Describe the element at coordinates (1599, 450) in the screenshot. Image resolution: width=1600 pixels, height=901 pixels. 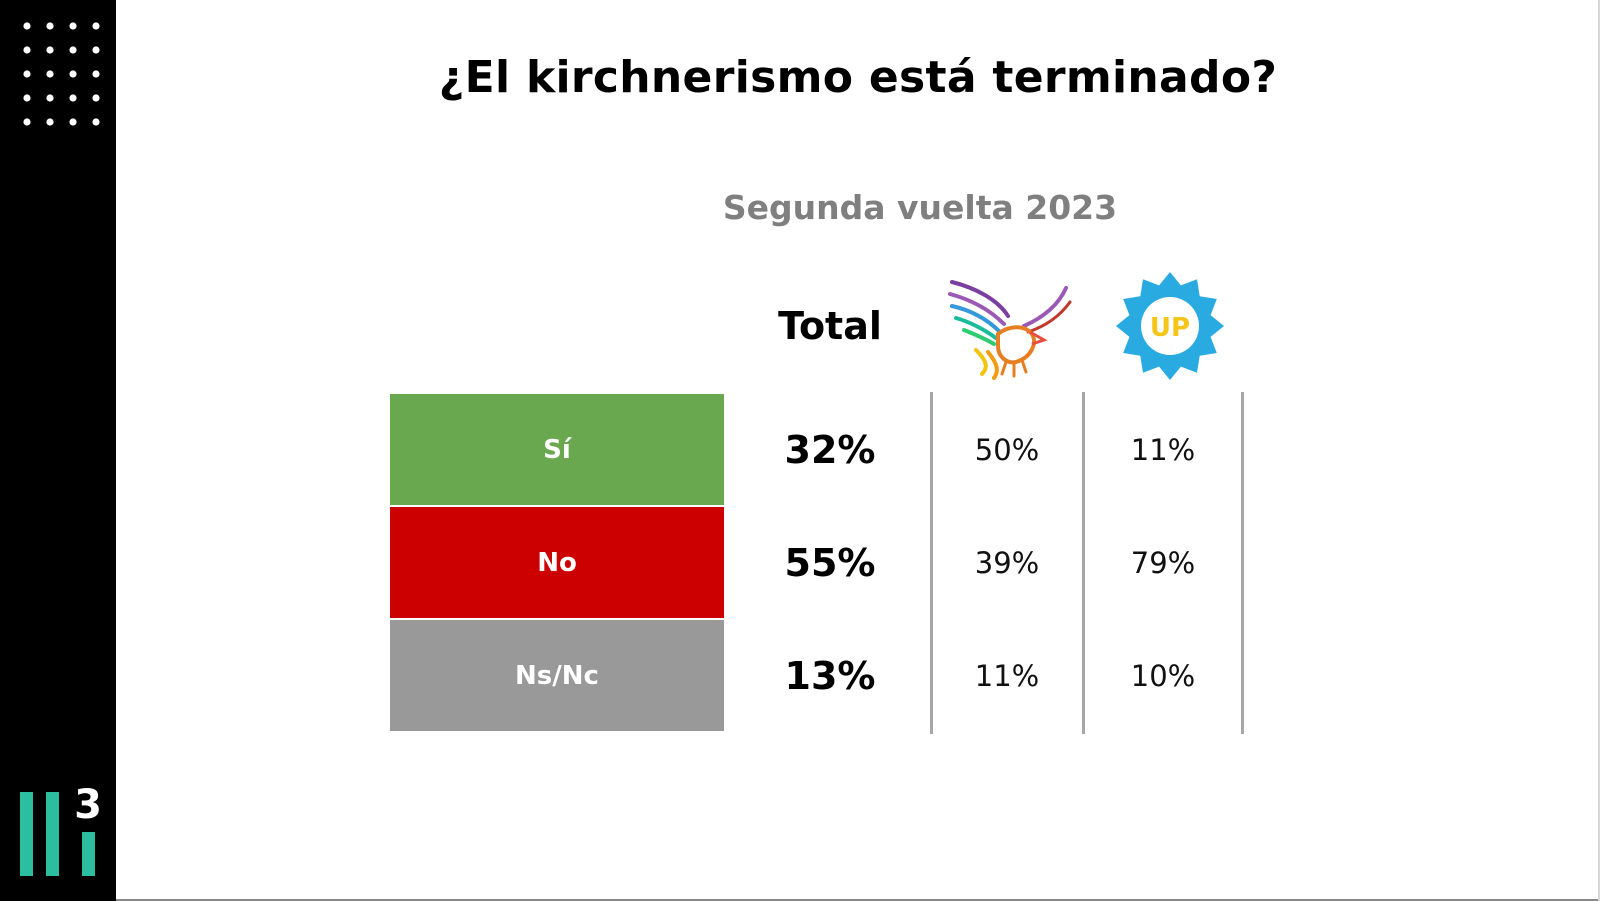
I see `frame-right-border` at that location.